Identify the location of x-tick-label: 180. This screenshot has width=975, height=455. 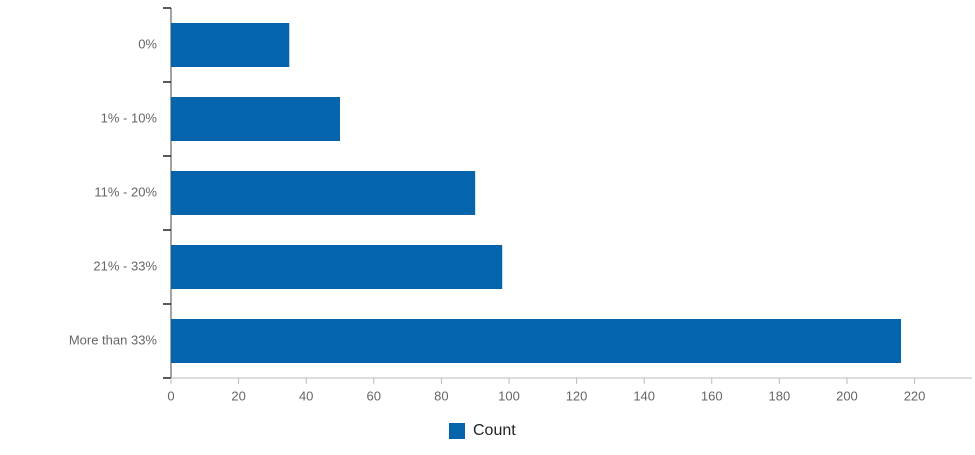
(780, 395).